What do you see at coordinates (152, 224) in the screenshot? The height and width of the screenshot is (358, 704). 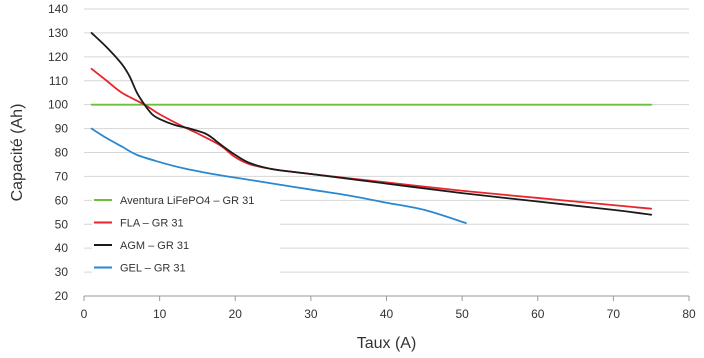 I see `legend-entry-label: FLA – GR 31` at bounding box center [152, 224].